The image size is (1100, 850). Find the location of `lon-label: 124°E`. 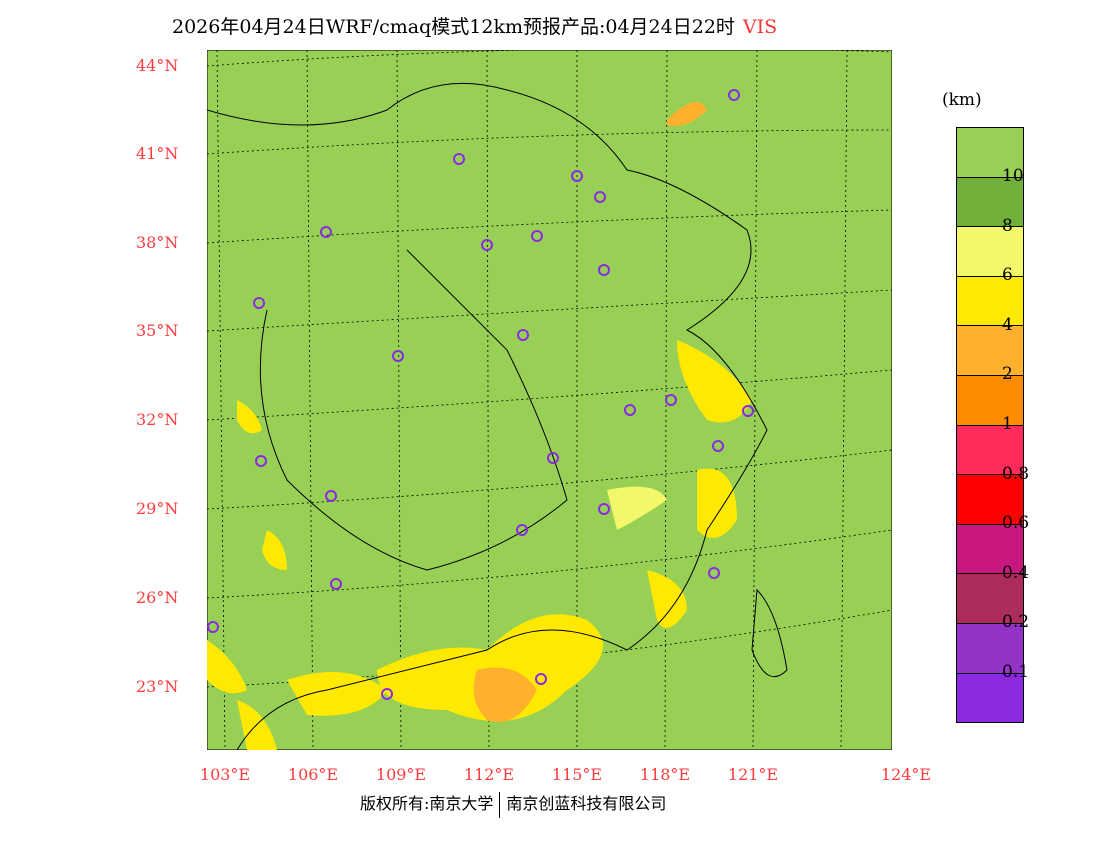

lon-label: 124°E is located at coordinates (906, 774).